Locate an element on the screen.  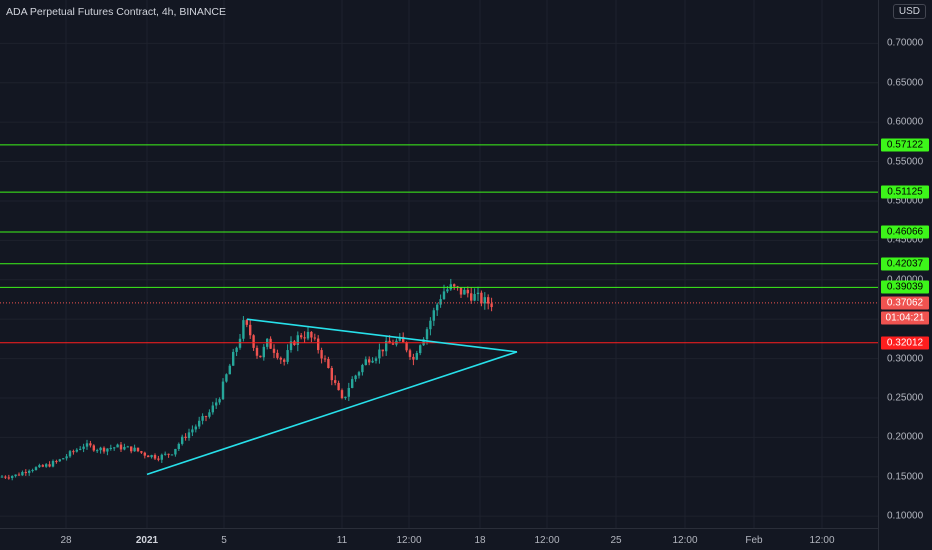
price-tick-label: 0.55000 is located at coordinates (905, 162).